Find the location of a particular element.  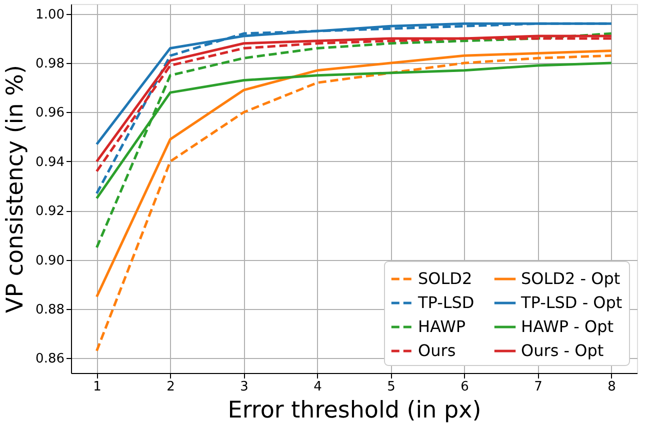

y-tick-label: 0.98 is located at coordinates (50, 64).